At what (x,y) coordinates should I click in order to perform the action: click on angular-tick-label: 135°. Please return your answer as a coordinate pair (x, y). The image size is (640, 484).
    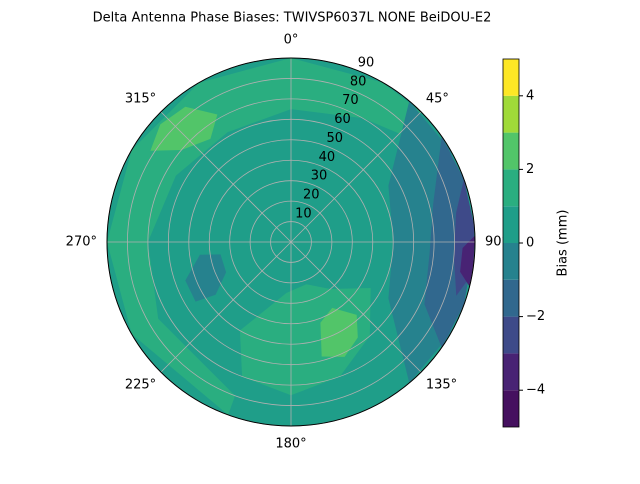
    Looking at the image, I should click on (441, 384).